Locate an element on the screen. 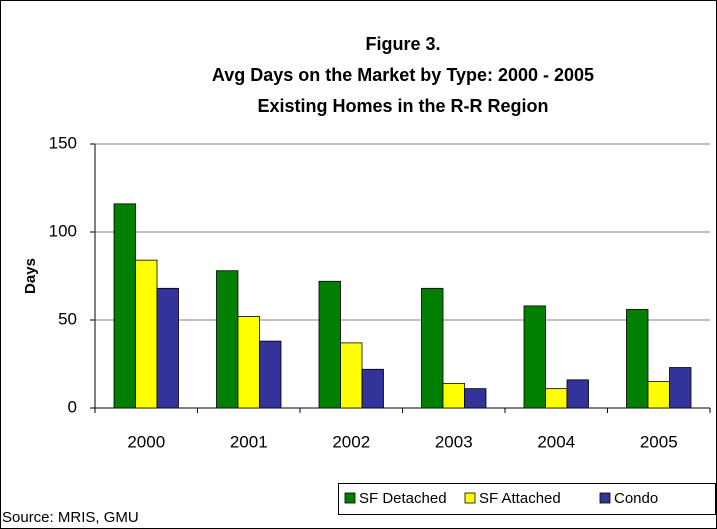 Image resolution: width=717 pixels, height=529 pixels. legend-box is located at coordinates (527, 499).